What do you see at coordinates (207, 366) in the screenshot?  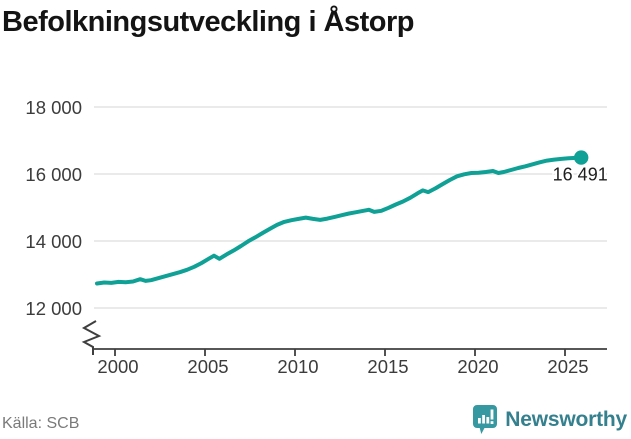 I see `x-tick-label-2005: 2005` at bounding box center [207, 366].